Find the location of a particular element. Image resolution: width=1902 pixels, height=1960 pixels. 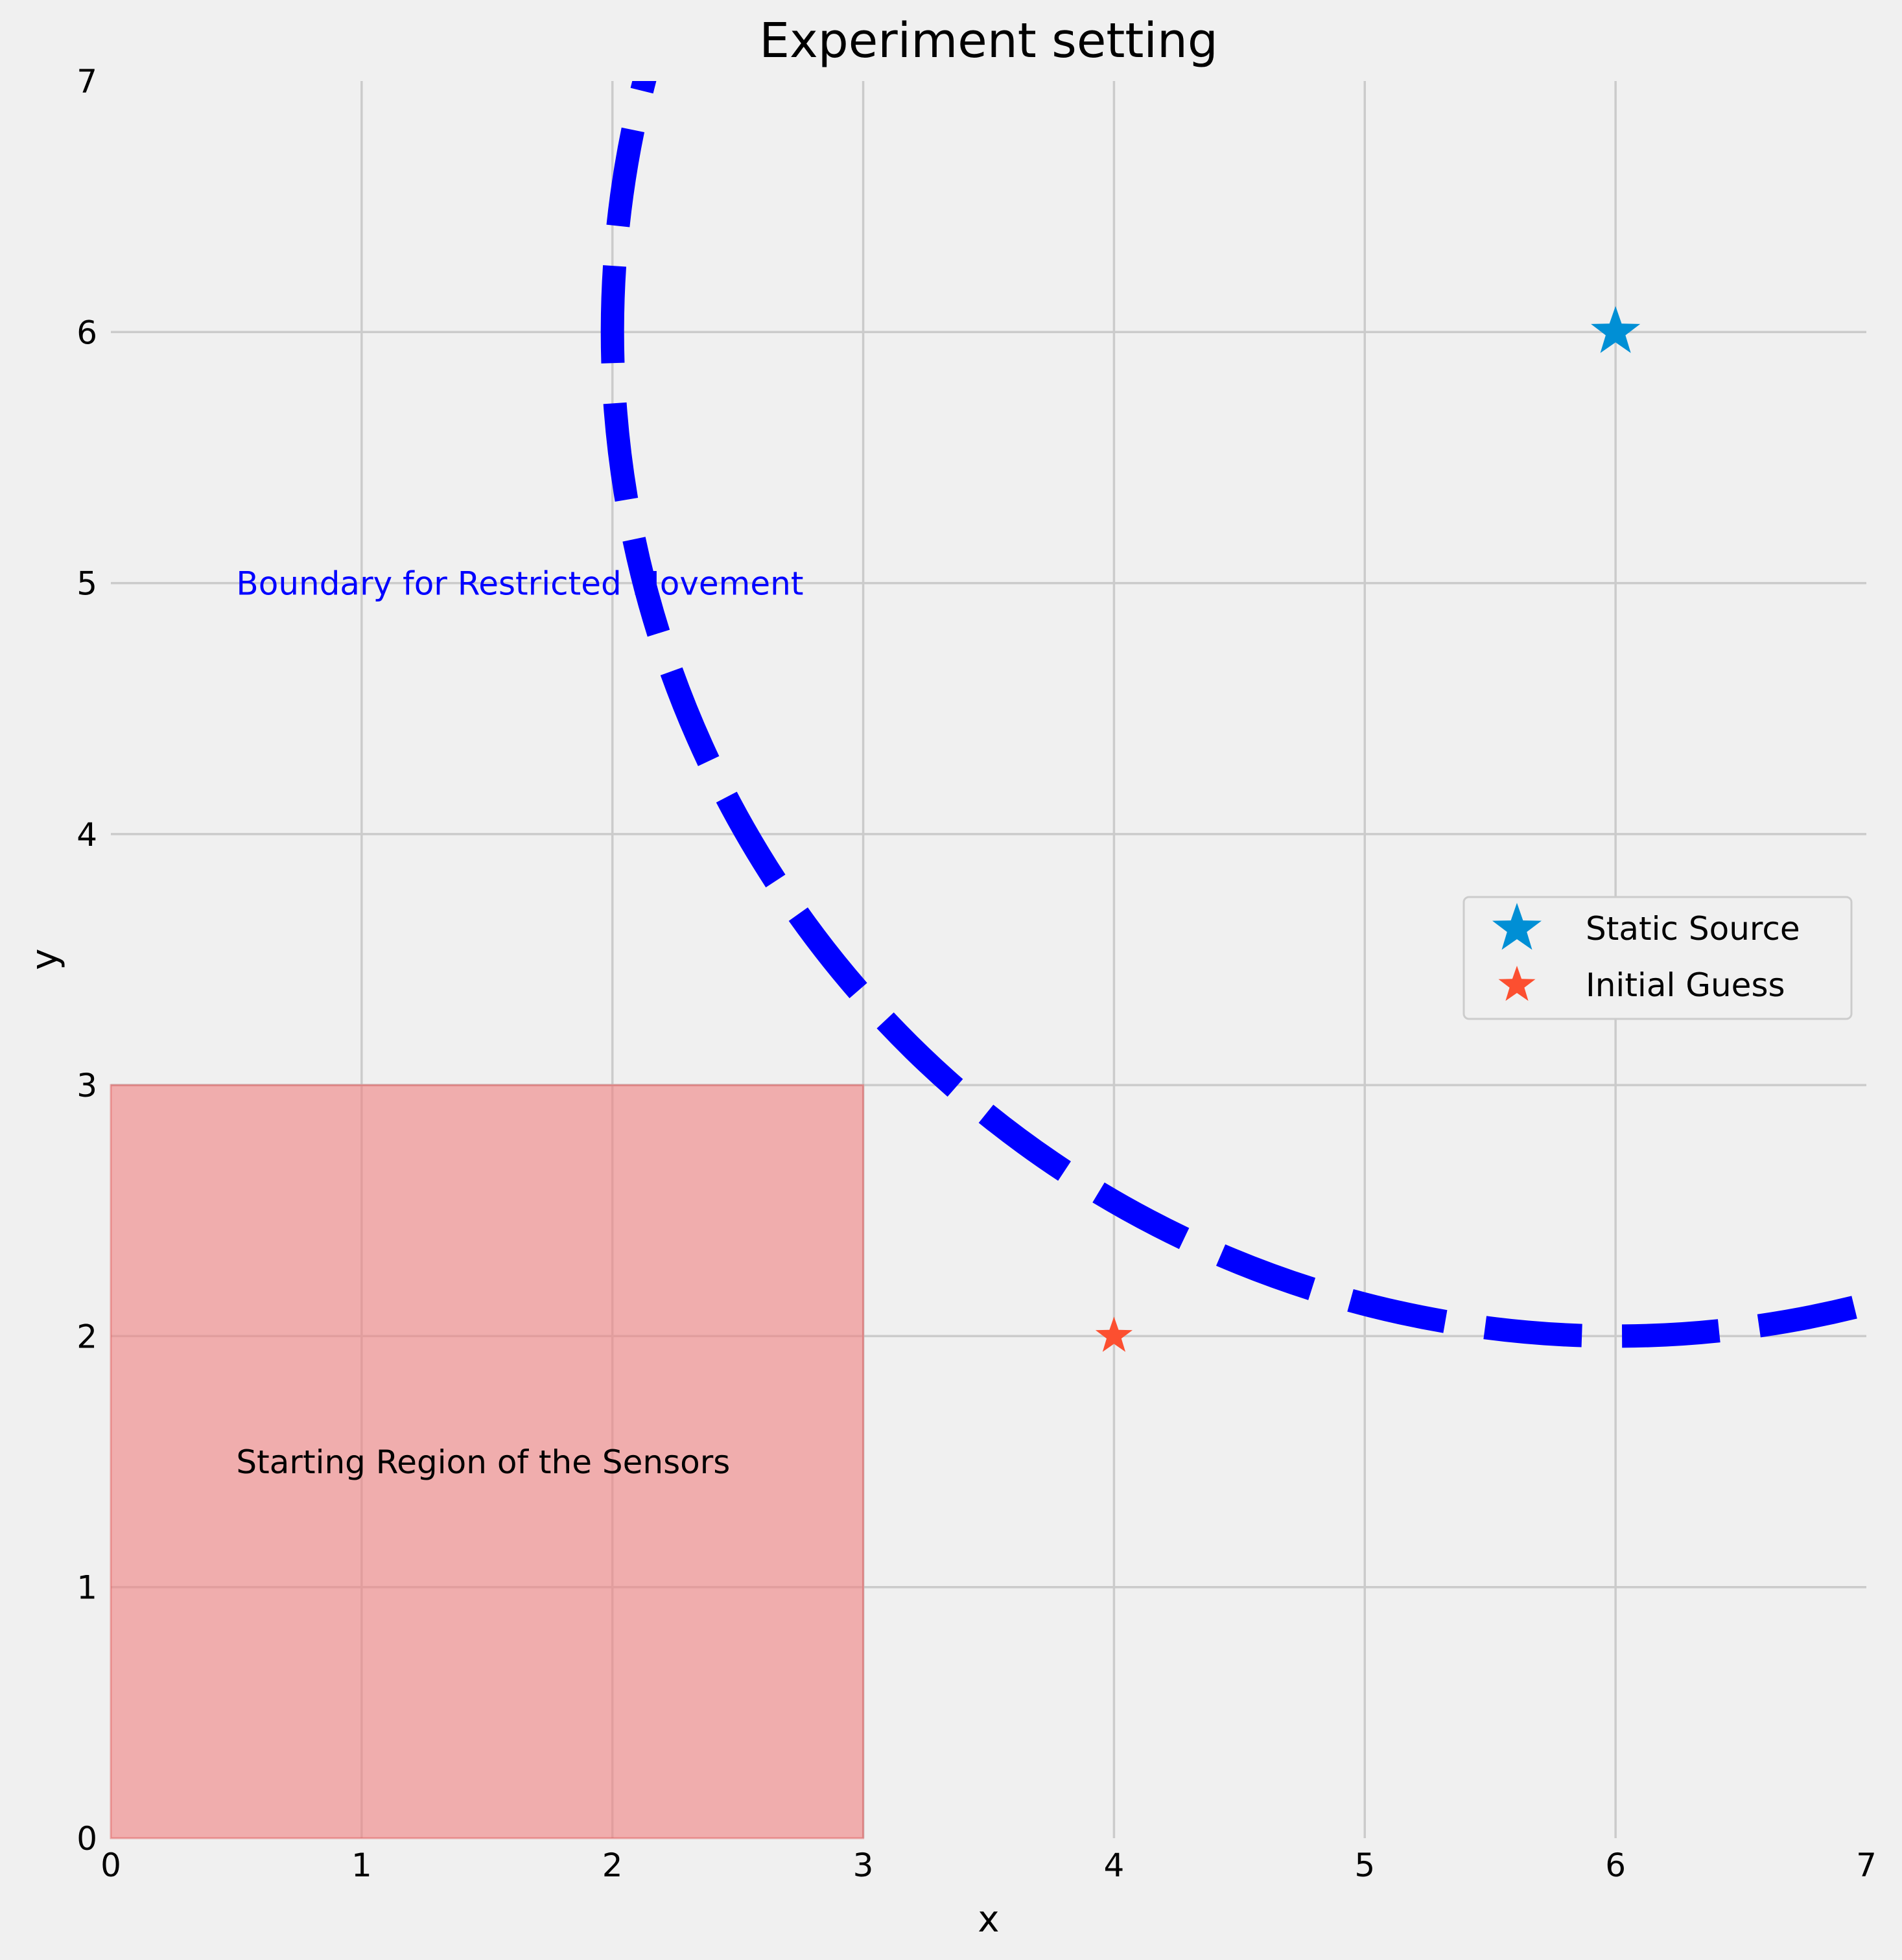

y-tick-label: 6 is located at coordinates (86, 332).